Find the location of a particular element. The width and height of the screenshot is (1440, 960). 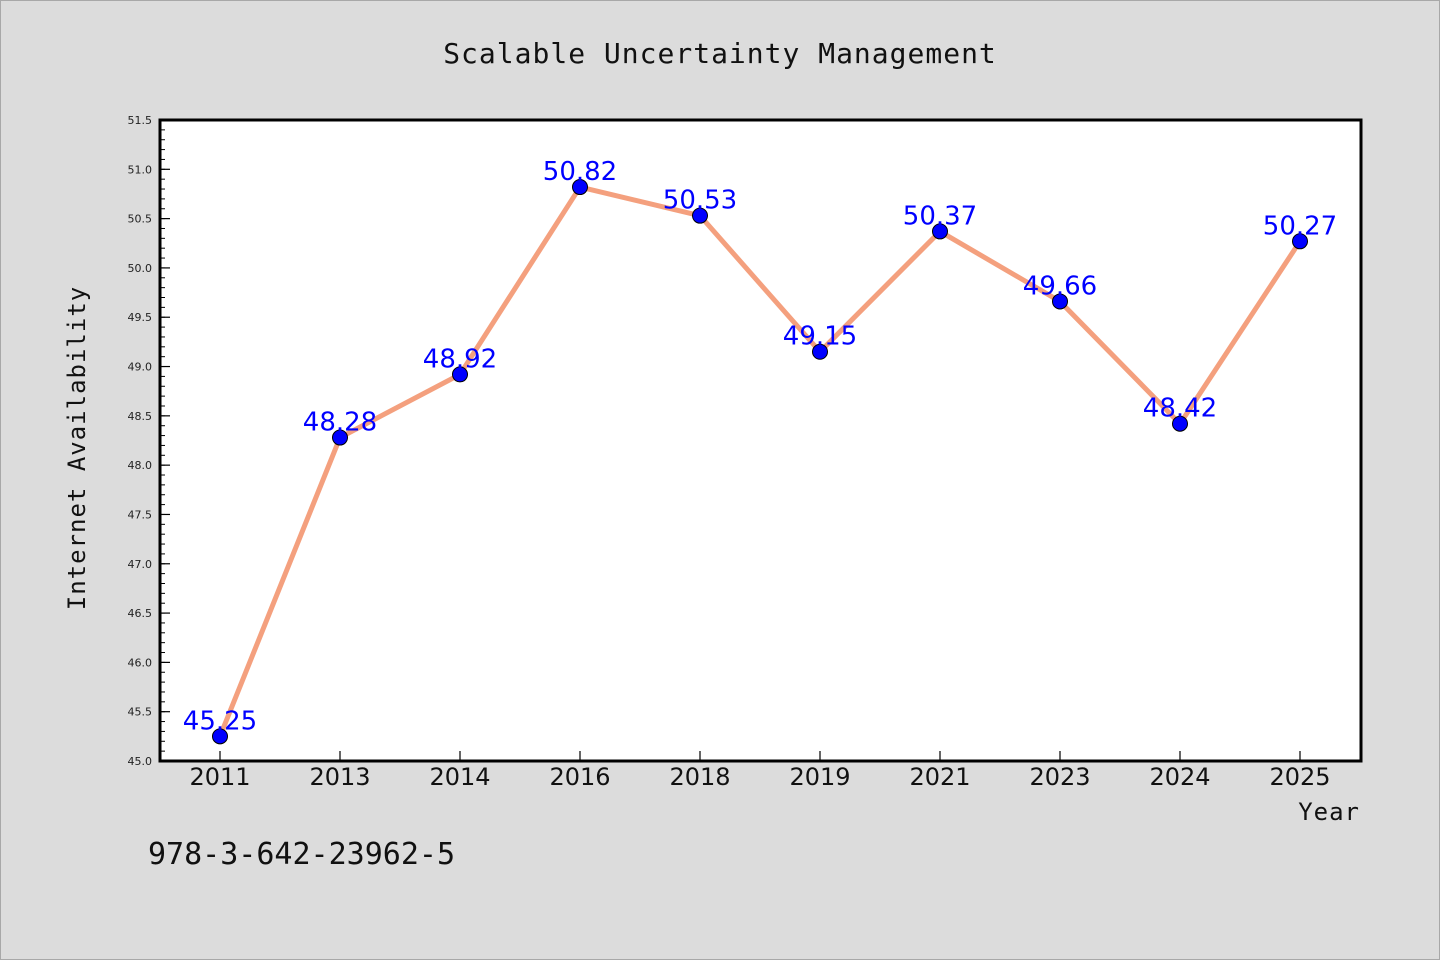

y-tick-label: 46.0 is located at coordinates (140, 662).